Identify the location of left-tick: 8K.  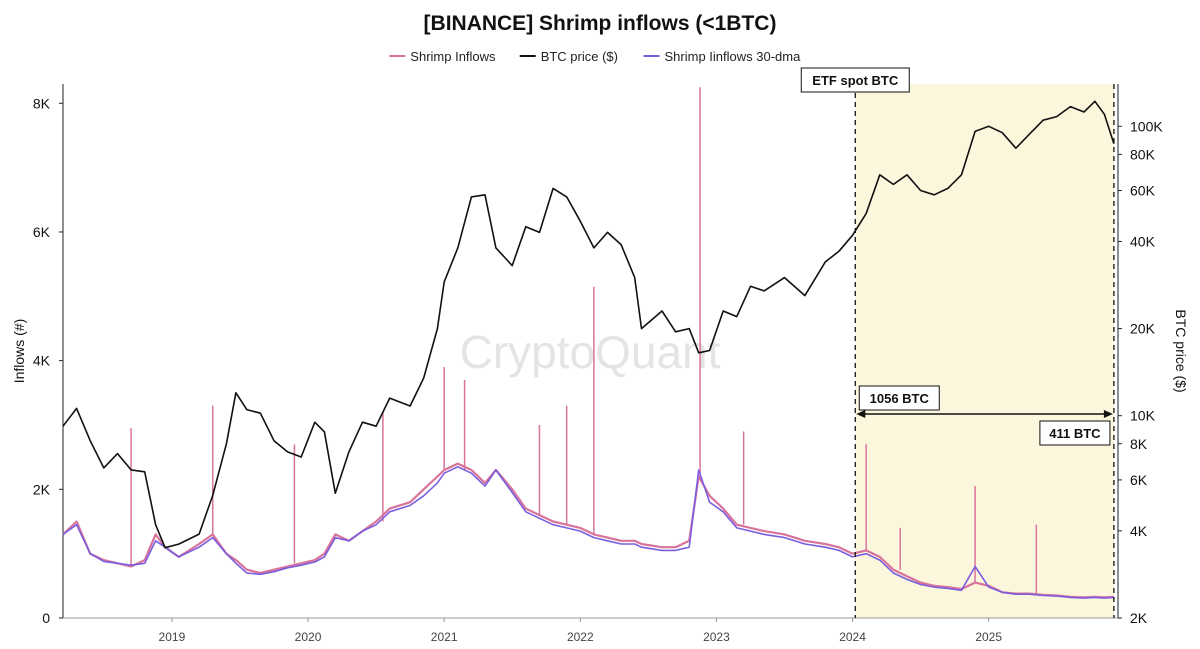
(48, 103).